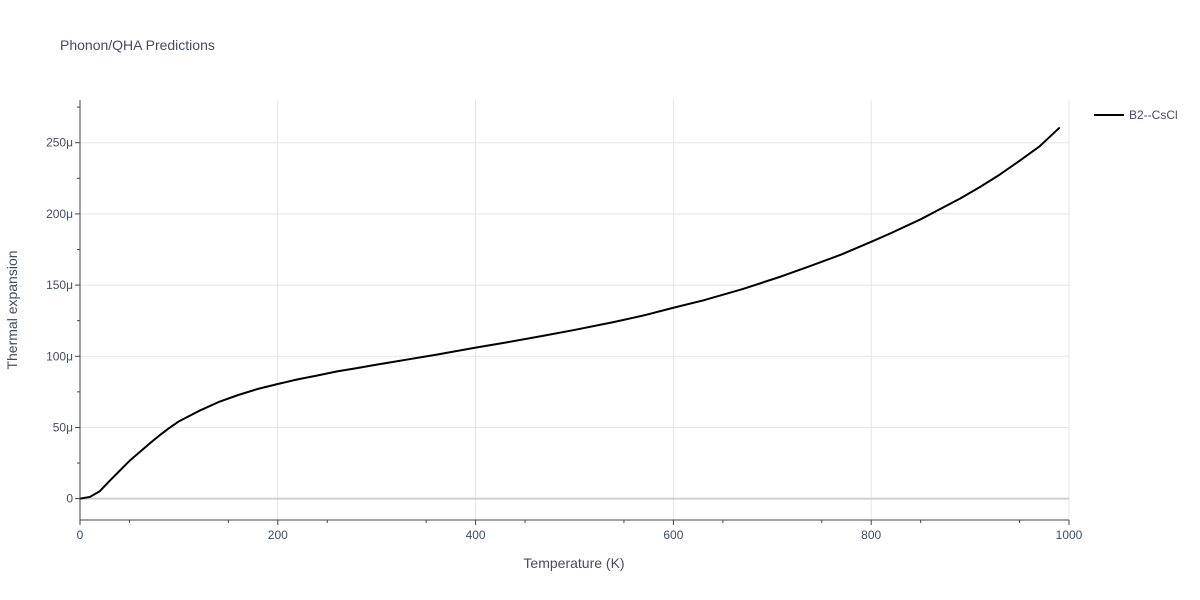 This screenshot has width=1200, height=600. What do you see at coordinates (59, 214) in the screenshot?
I see `y-tick-label: 200μ` at bounding box center [59, 214].